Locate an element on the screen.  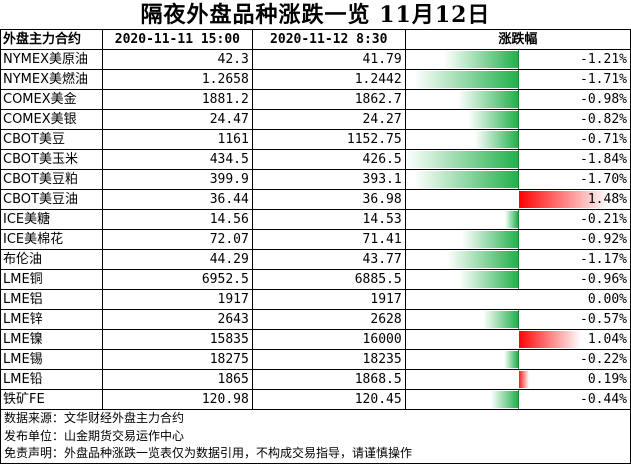
contract-name: ICE美棉花 is located at coordinates (51, 239).